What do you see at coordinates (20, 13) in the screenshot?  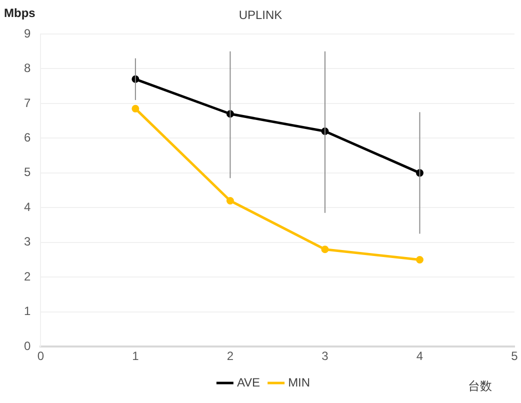 I see `y-axis-title: Mbps` at bounding box center [20, 13].